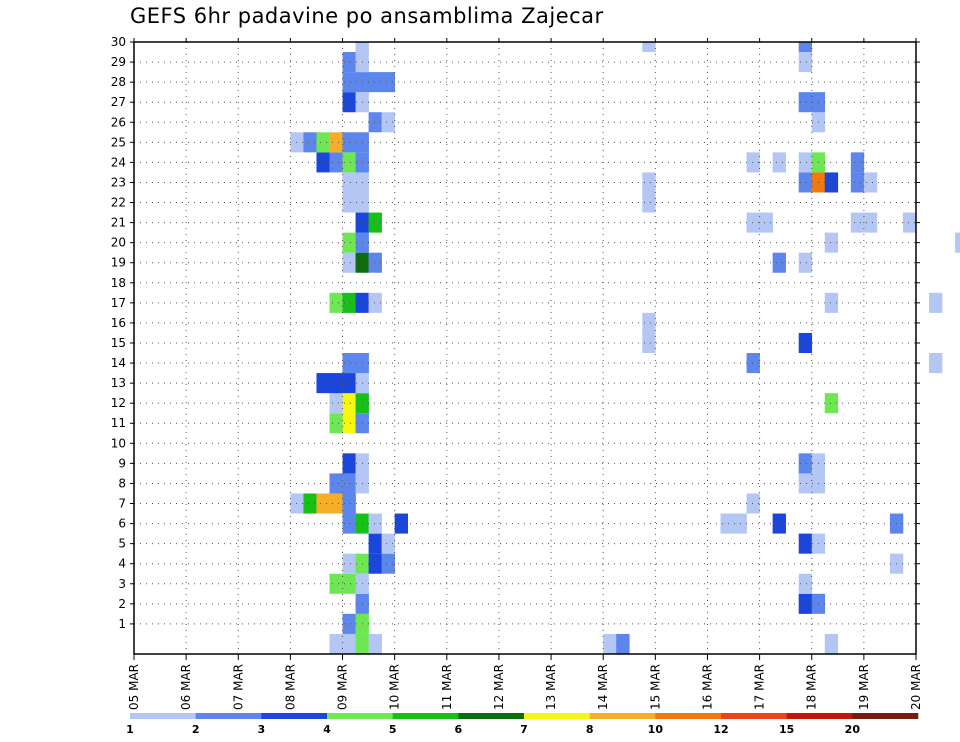 This screenshot has height=742, width=960. Describe the element at coordinates (812, 687) in the screenshot. I see `x-tick-label: 18 MAR` at that location.